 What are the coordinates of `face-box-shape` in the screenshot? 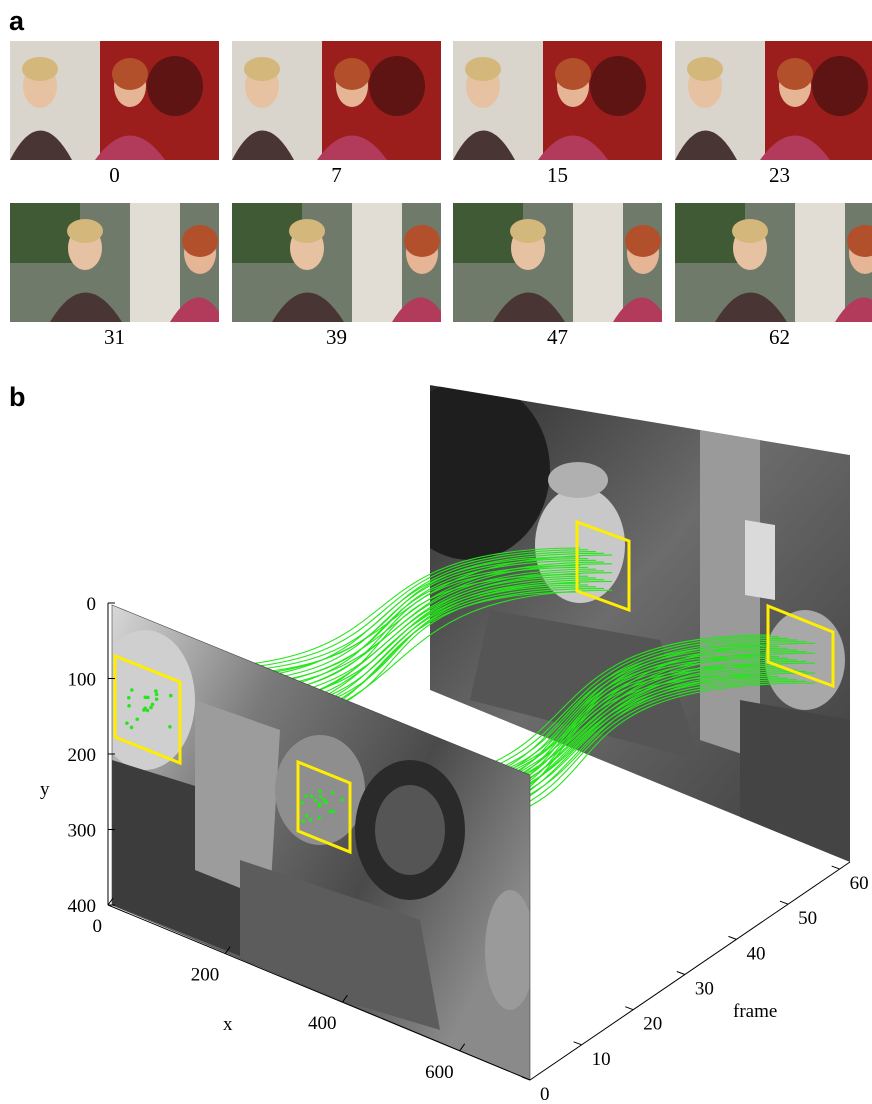 It's located at (603, 566).